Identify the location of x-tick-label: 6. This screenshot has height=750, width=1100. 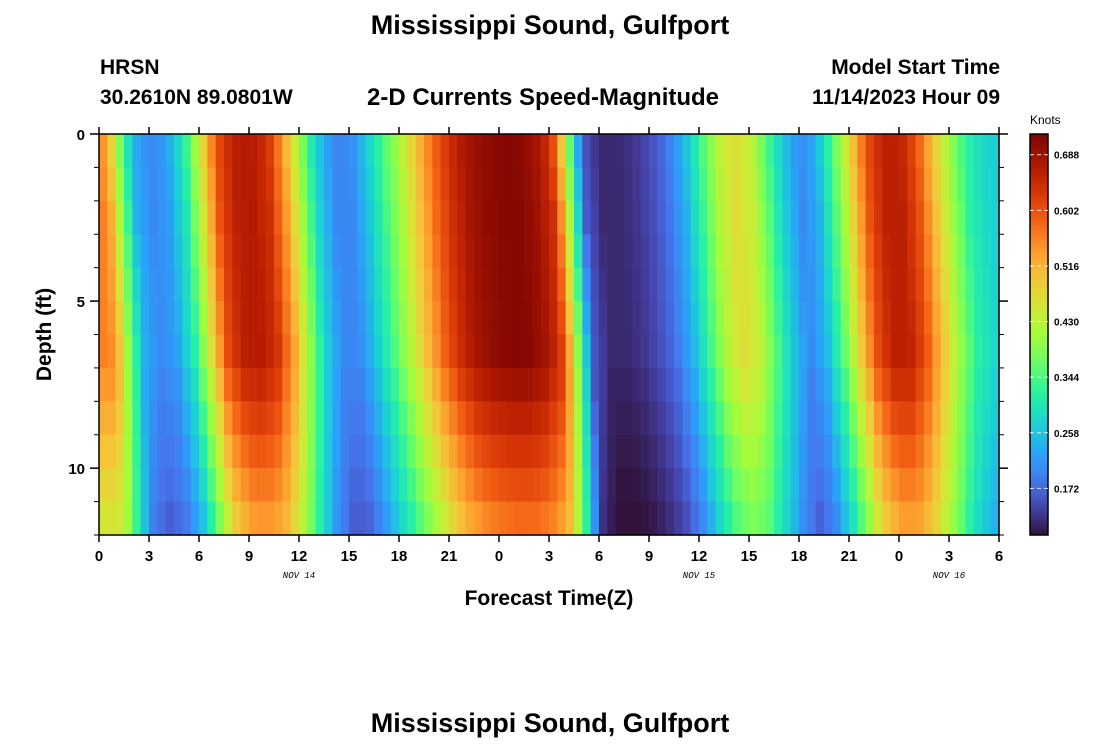
(599, 556).